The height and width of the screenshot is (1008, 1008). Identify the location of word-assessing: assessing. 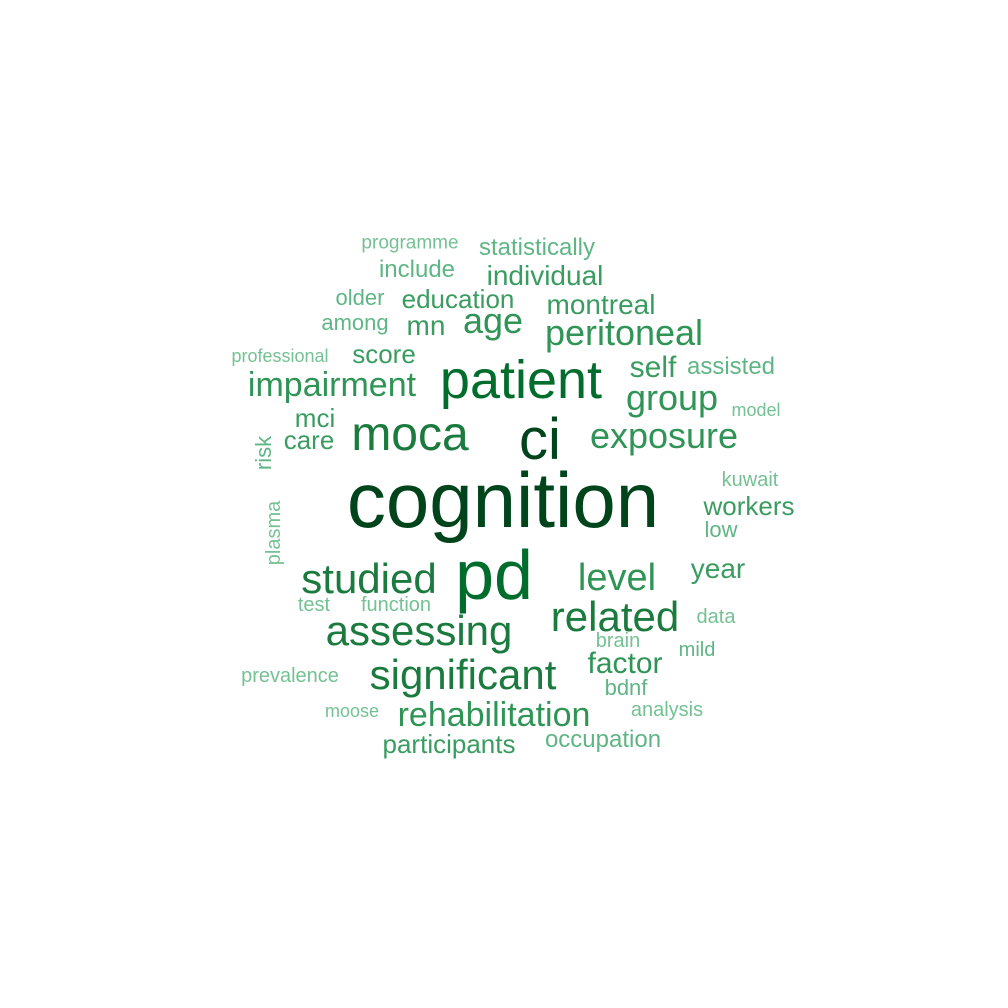
(419, 630).